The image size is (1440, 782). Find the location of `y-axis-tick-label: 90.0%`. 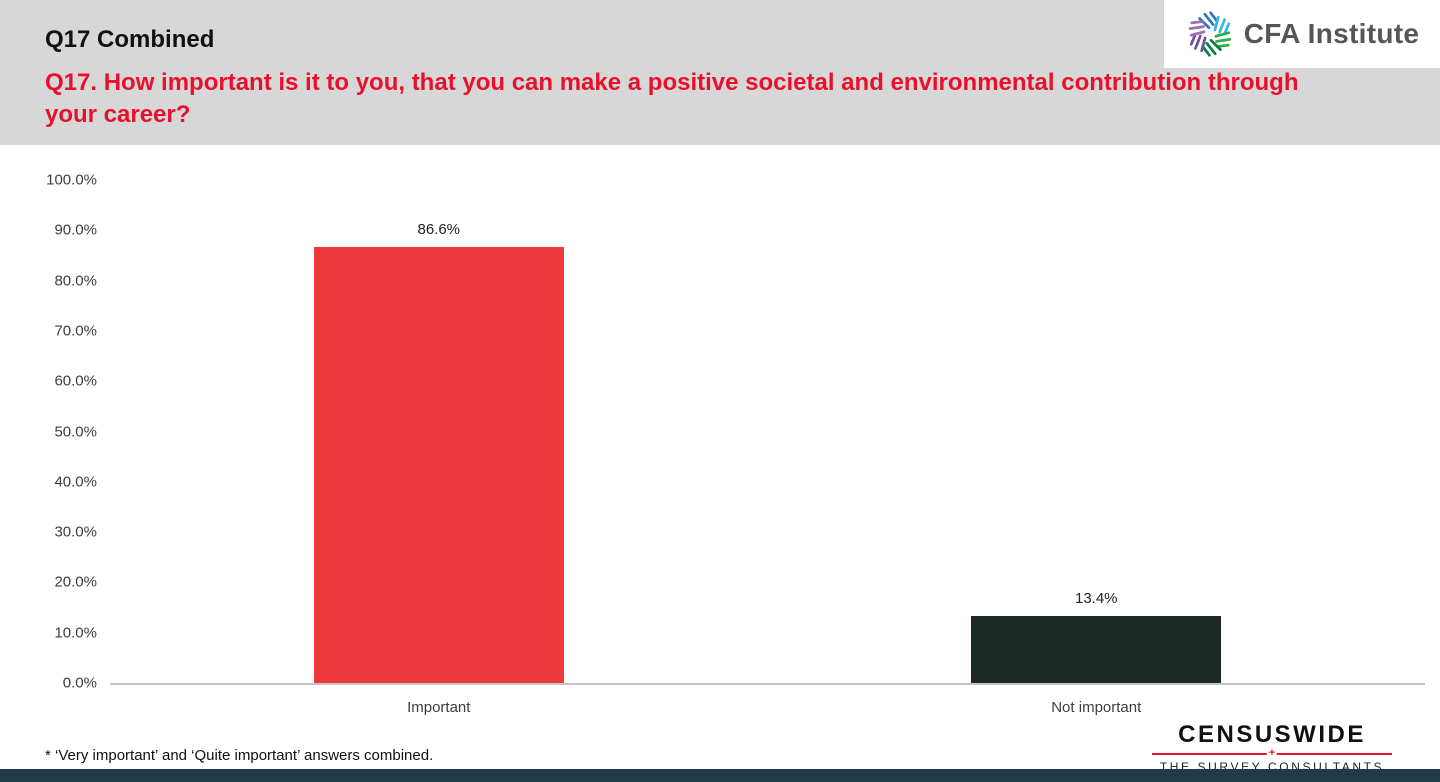

y-axis-tick-label: 90.0% is located at coordinates (75, 230).